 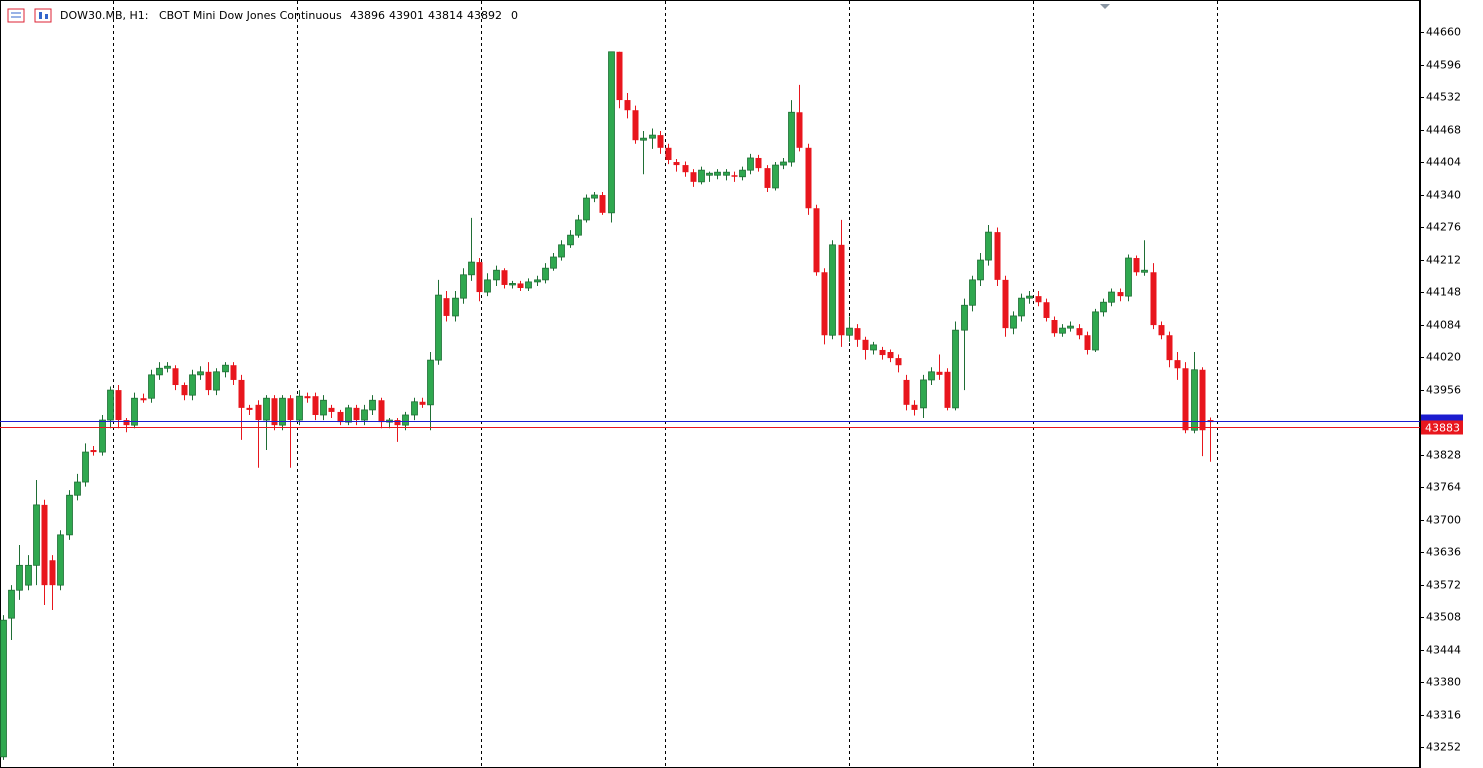 What do you see at coordinates (1443, 715) in the screenshot?
I see `y-tick-label: 43316` at bounding box center [1443, 715].